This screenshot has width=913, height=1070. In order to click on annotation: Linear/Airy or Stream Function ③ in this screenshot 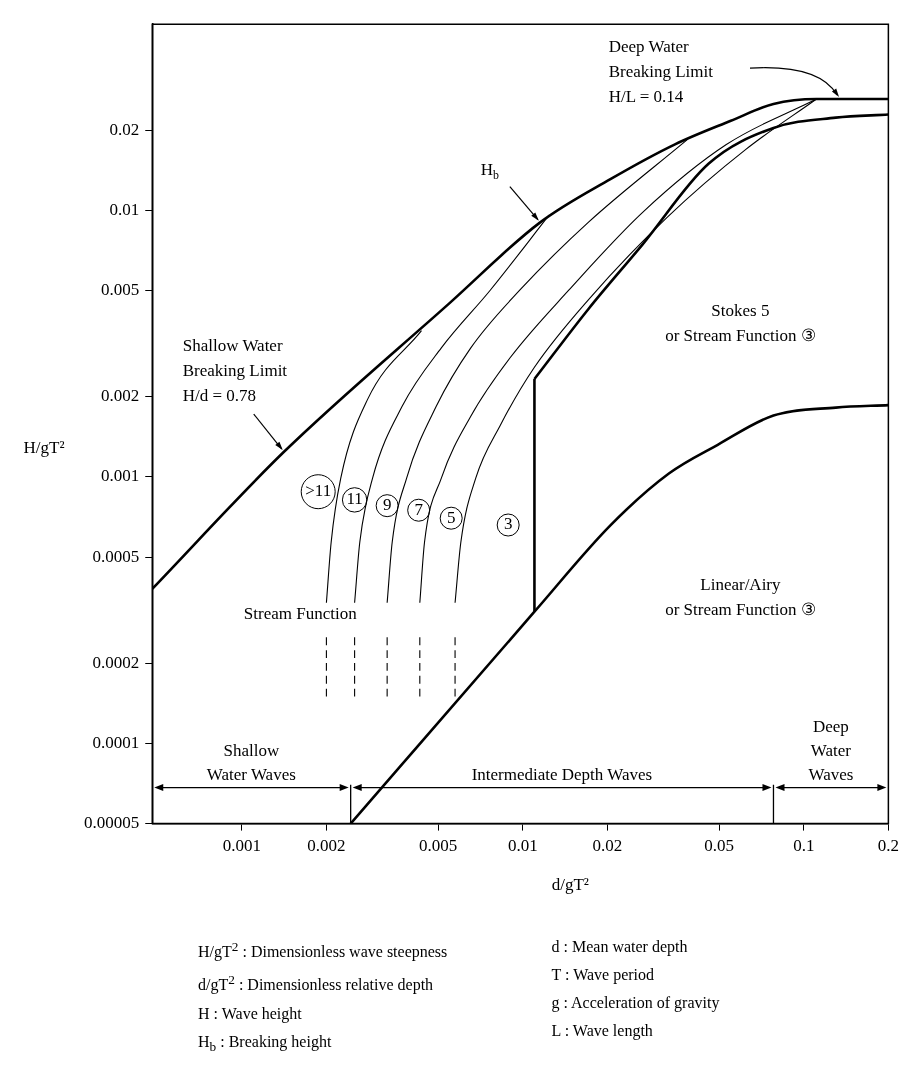, I will do `click(740, 597)`.